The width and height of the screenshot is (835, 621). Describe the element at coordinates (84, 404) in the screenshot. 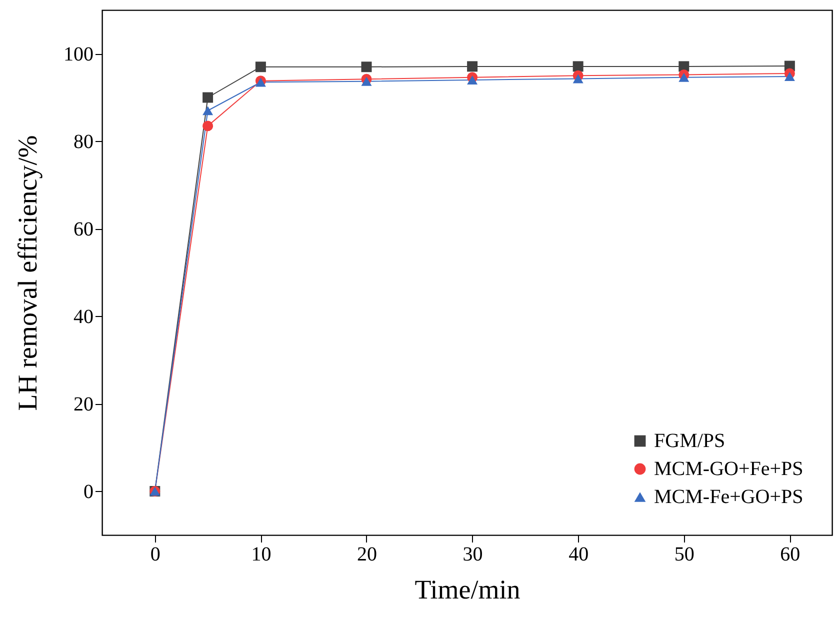

I see `y-tick-label: 20` at that location.